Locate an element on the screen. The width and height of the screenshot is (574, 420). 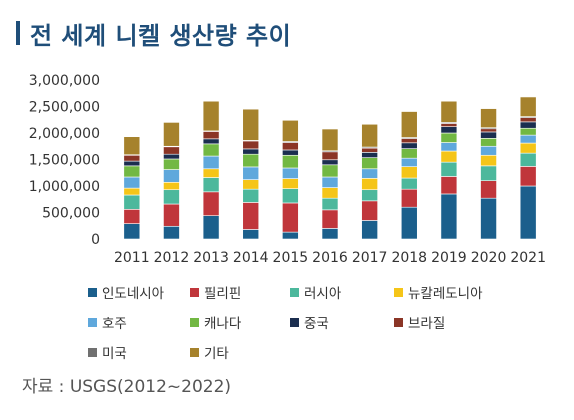
legend-label: 기타 is located at coordinates (216, 354).